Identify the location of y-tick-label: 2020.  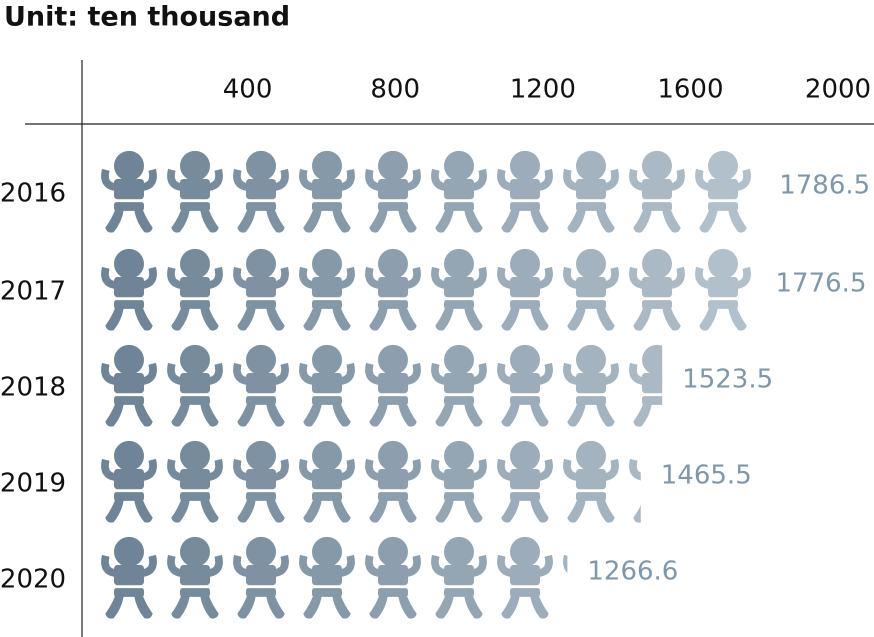
(33, 580).